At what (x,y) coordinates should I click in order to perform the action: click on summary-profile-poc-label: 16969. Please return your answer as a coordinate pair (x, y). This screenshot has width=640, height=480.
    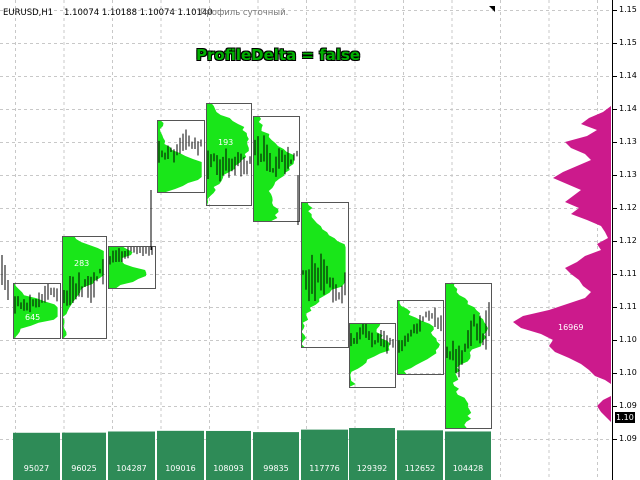
    Looking at the image, I should click on (570, 327).